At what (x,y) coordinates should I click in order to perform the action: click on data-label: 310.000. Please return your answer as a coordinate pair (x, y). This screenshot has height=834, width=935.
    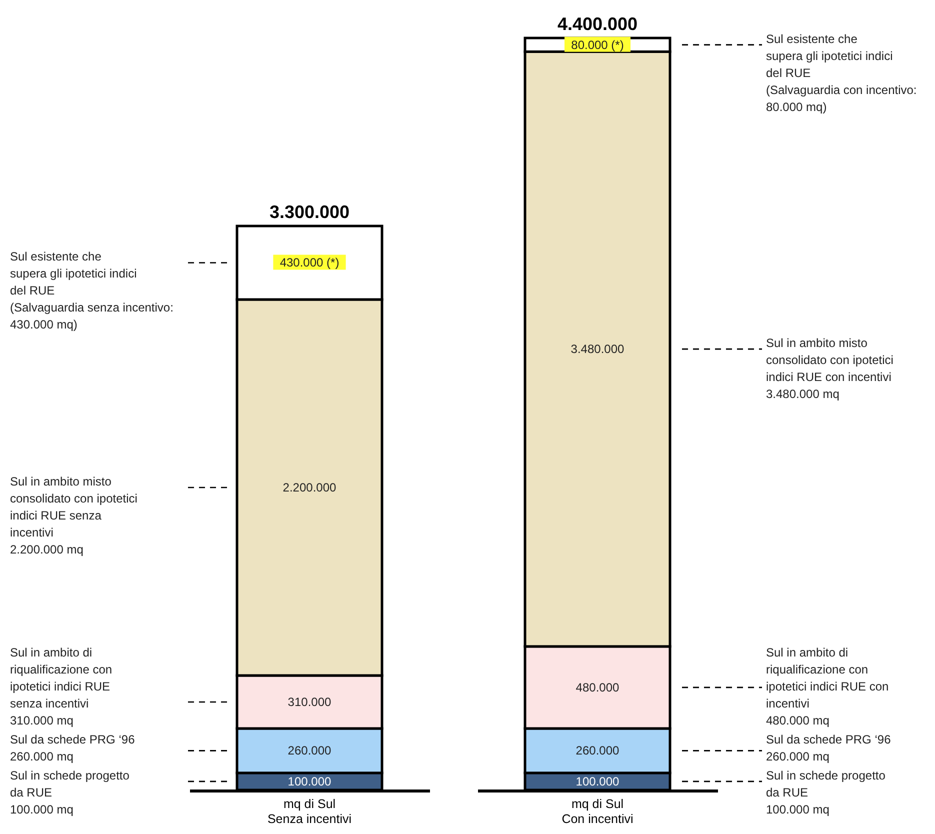
    Looking at the image, I should click on (310, 701).